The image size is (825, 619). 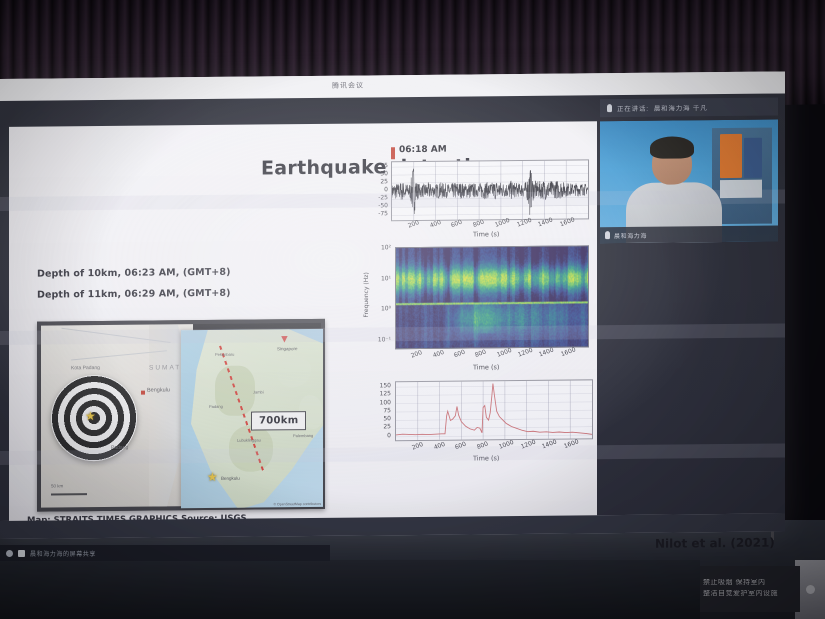 What do you see at coordinates (460, 354) in the screenshot?
I see `axis-tick: 600` at bounding box center [460, 354].